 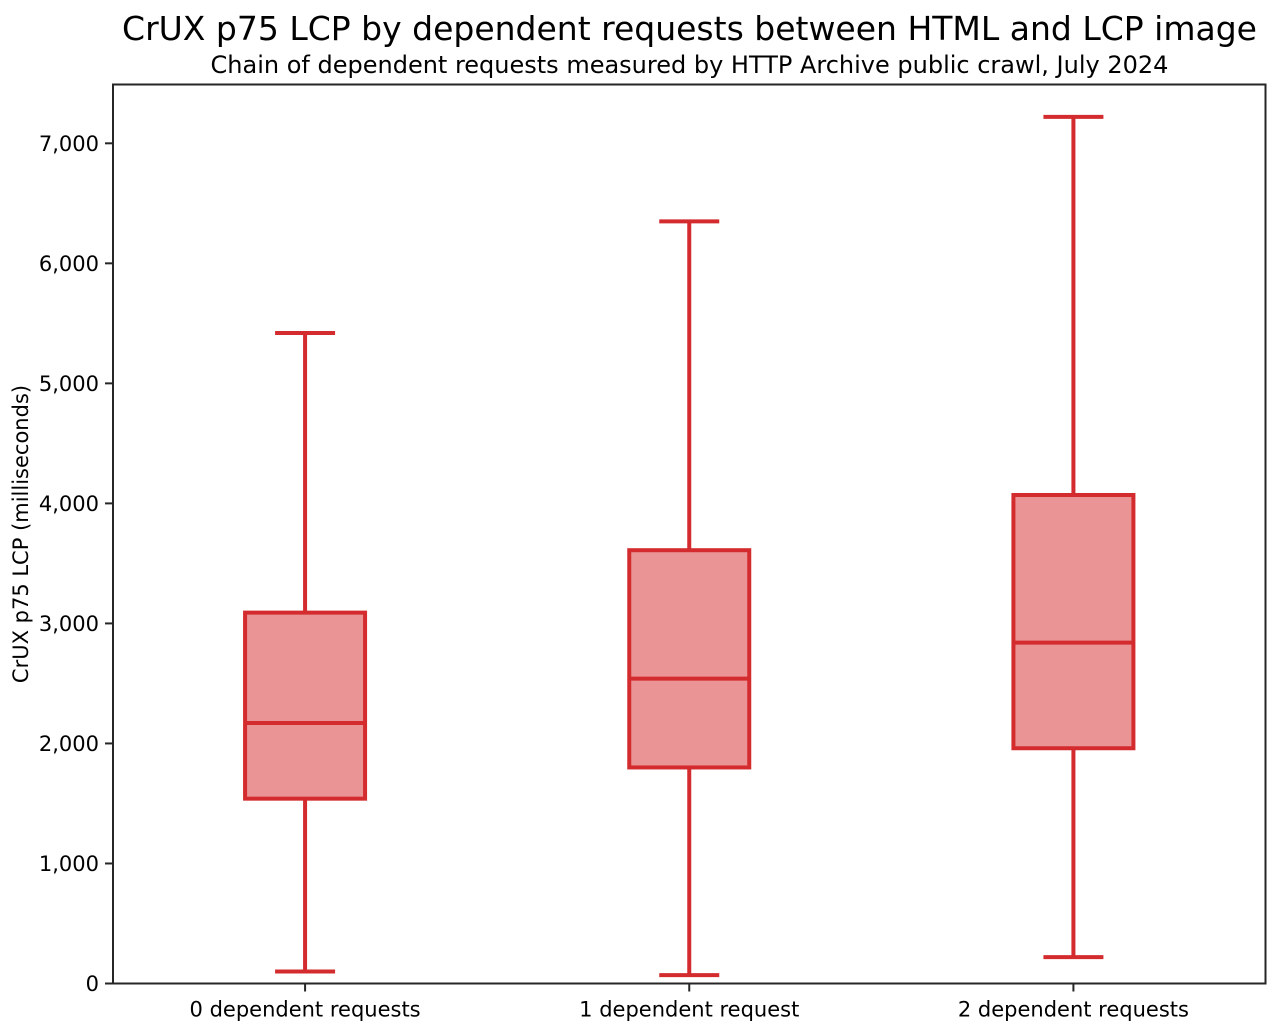 I want to click on y-axis-label: CrUX p75 LCP (milliseconds), so click(x=21, y=534).